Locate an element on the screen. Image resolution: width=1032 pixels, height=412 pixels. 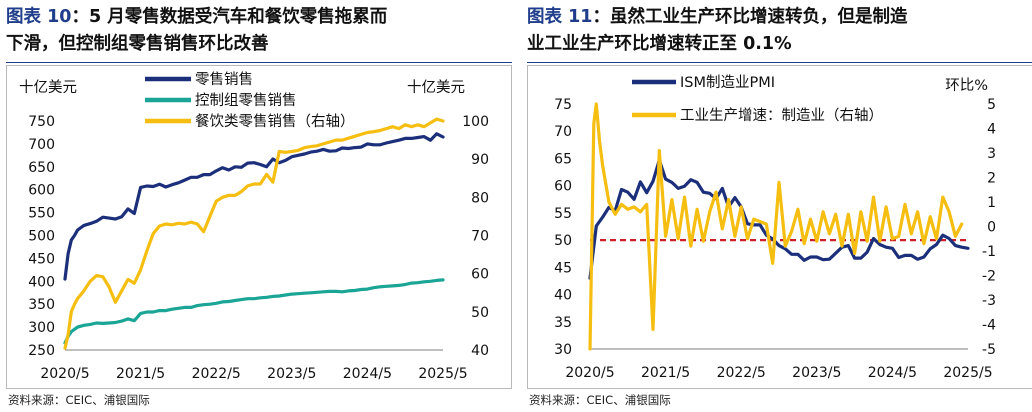
right-y-left-tick-65: 65 is located at coordinates (563, 159).